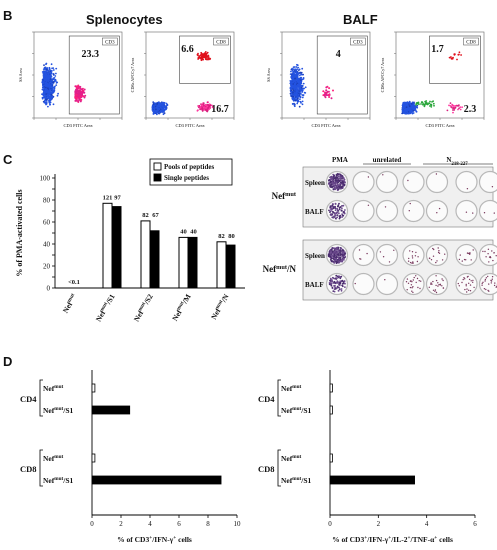 This screenshot has height=550, width=497. I want to click on bar-single, so click(230, 266).